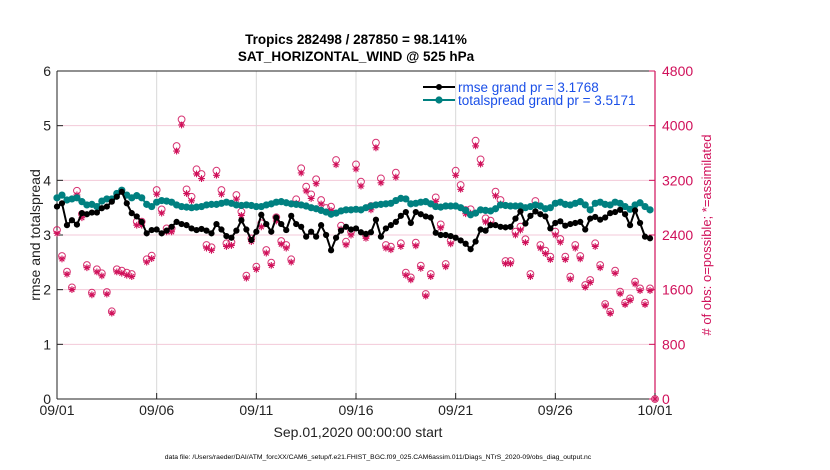  I want to click on x-tick-label: 09/21, so click(455, 410).